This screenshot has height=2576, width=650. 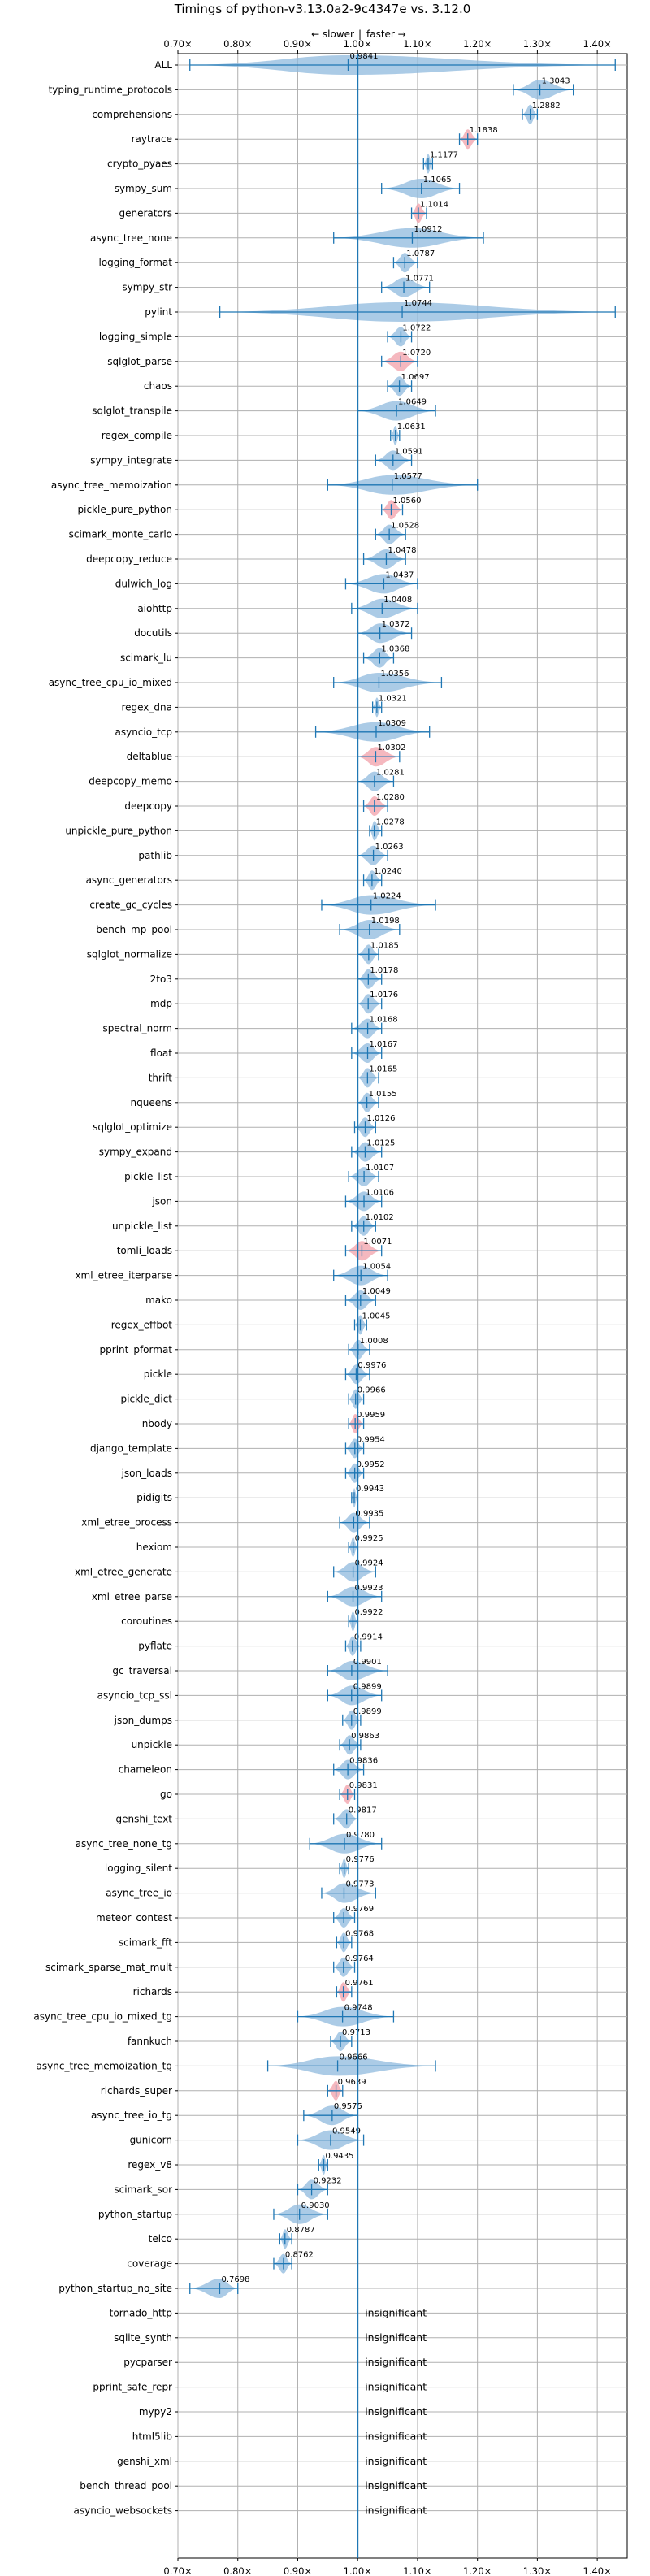 What do you see at coordinates (380, 1991) in the screenshot?
I see `benchmark-row: richards 0.9761` at bounding box center [380, 1991].